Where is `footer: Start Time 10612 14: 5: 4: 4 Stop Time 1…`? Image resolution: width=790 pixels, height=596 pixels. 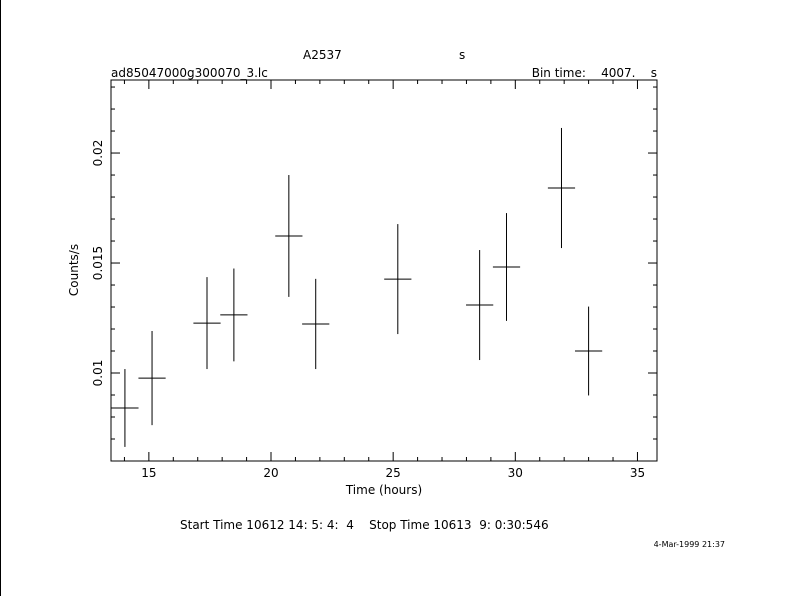 footer: Start Time 10612 14: 5: 4: 4 Stop Time 1… is located at coordinates (364, 525).